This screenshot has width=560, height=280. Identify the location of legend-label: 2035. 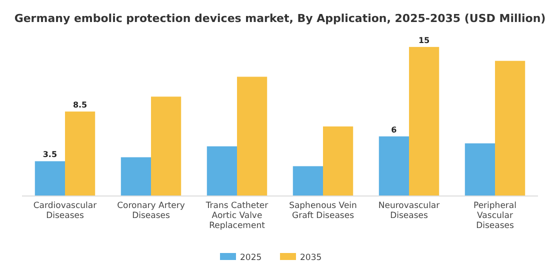
(311, 258).